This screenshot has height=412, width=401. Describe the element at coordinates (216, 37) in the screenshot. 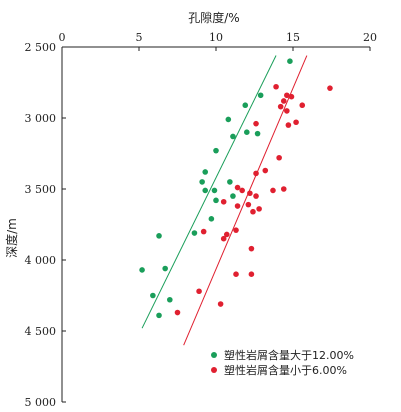

I see `x-tick-label: 10` at that location.